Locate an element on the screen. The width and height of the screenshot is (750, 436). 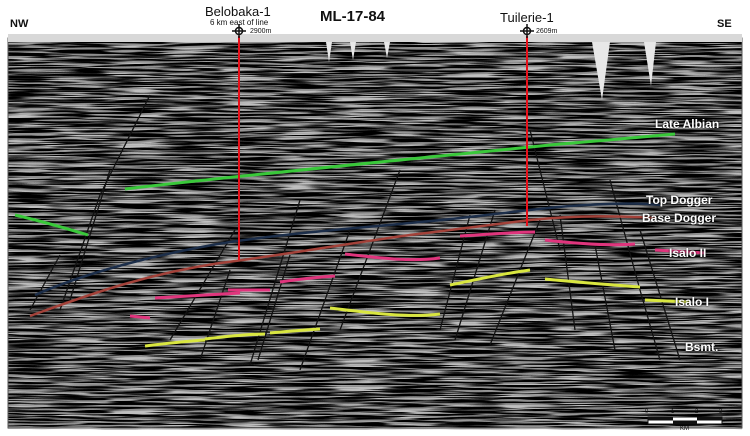
scale-unit: KM is located at coordinates (684, 429).